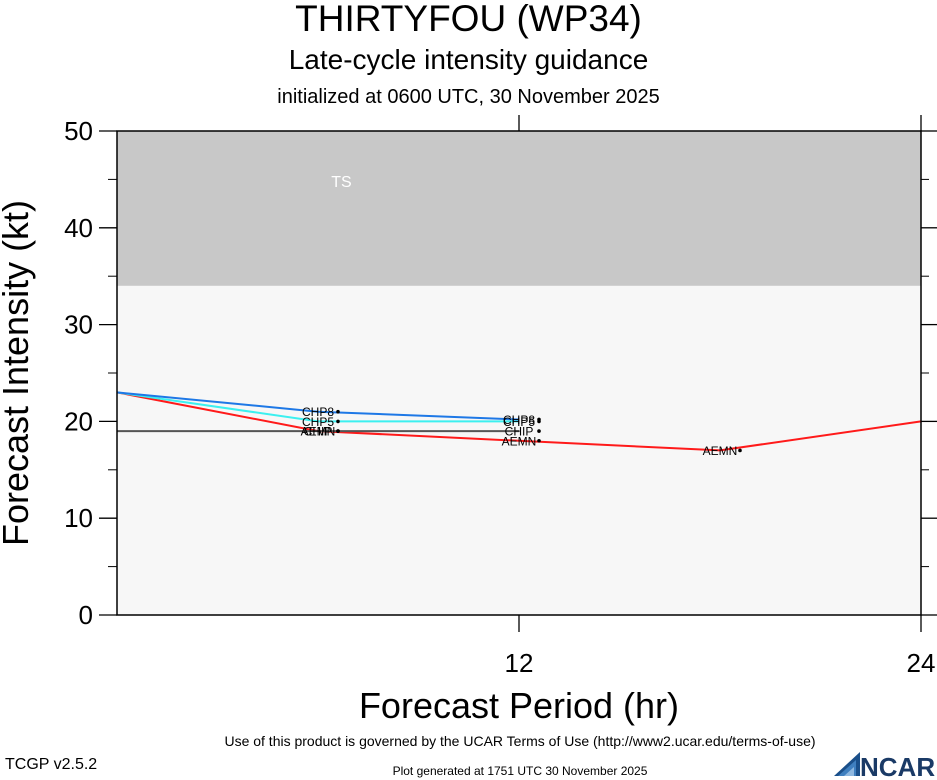 Image resolution: width=937 pixels, height=780 pixels. I want to click on ncar-logo: NCAR, so click(884, 766).